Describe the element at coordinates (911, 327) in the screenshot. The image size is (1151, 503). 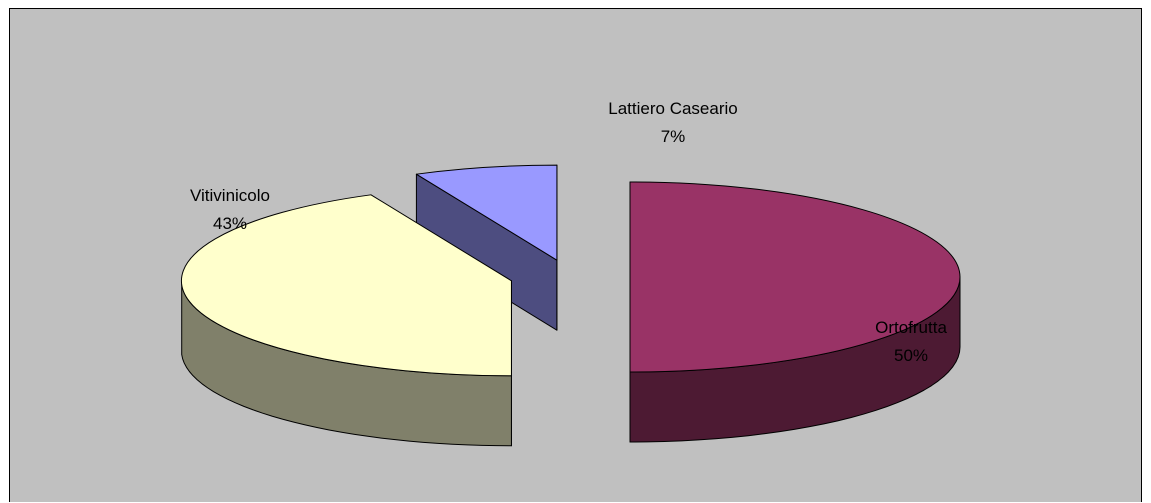
I see `slice-name-label: Ortofrutta` at that location.